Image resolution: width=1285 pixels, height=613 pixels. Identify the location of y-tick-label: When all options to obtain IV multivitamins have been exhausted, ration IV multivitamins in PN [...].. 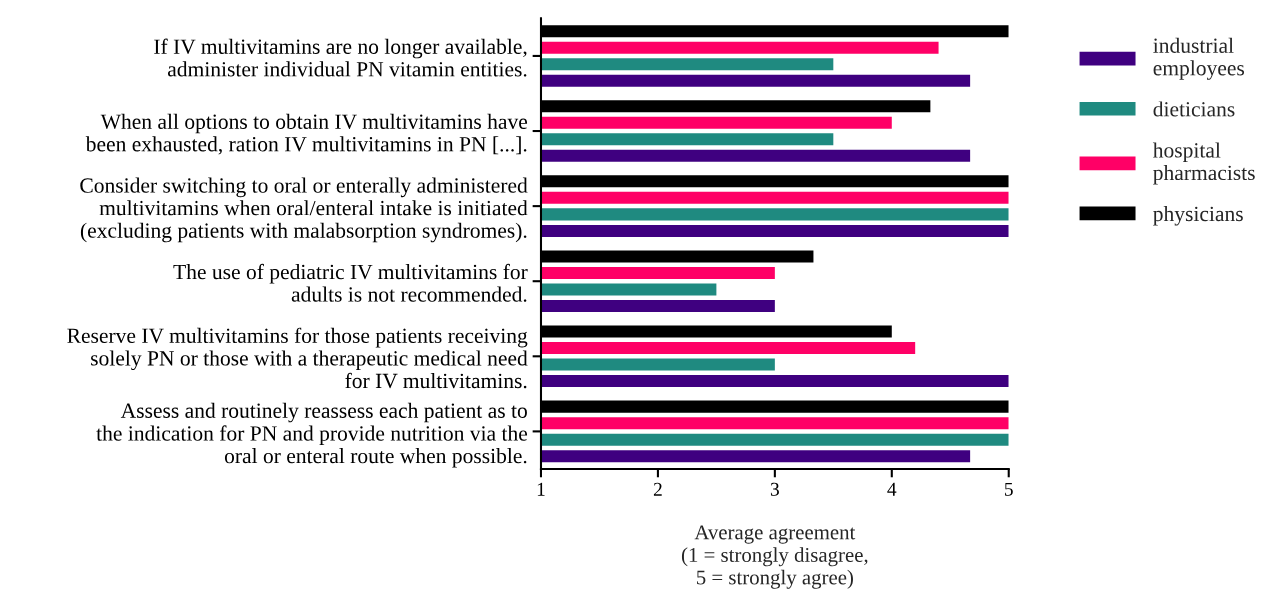
(306, 134).